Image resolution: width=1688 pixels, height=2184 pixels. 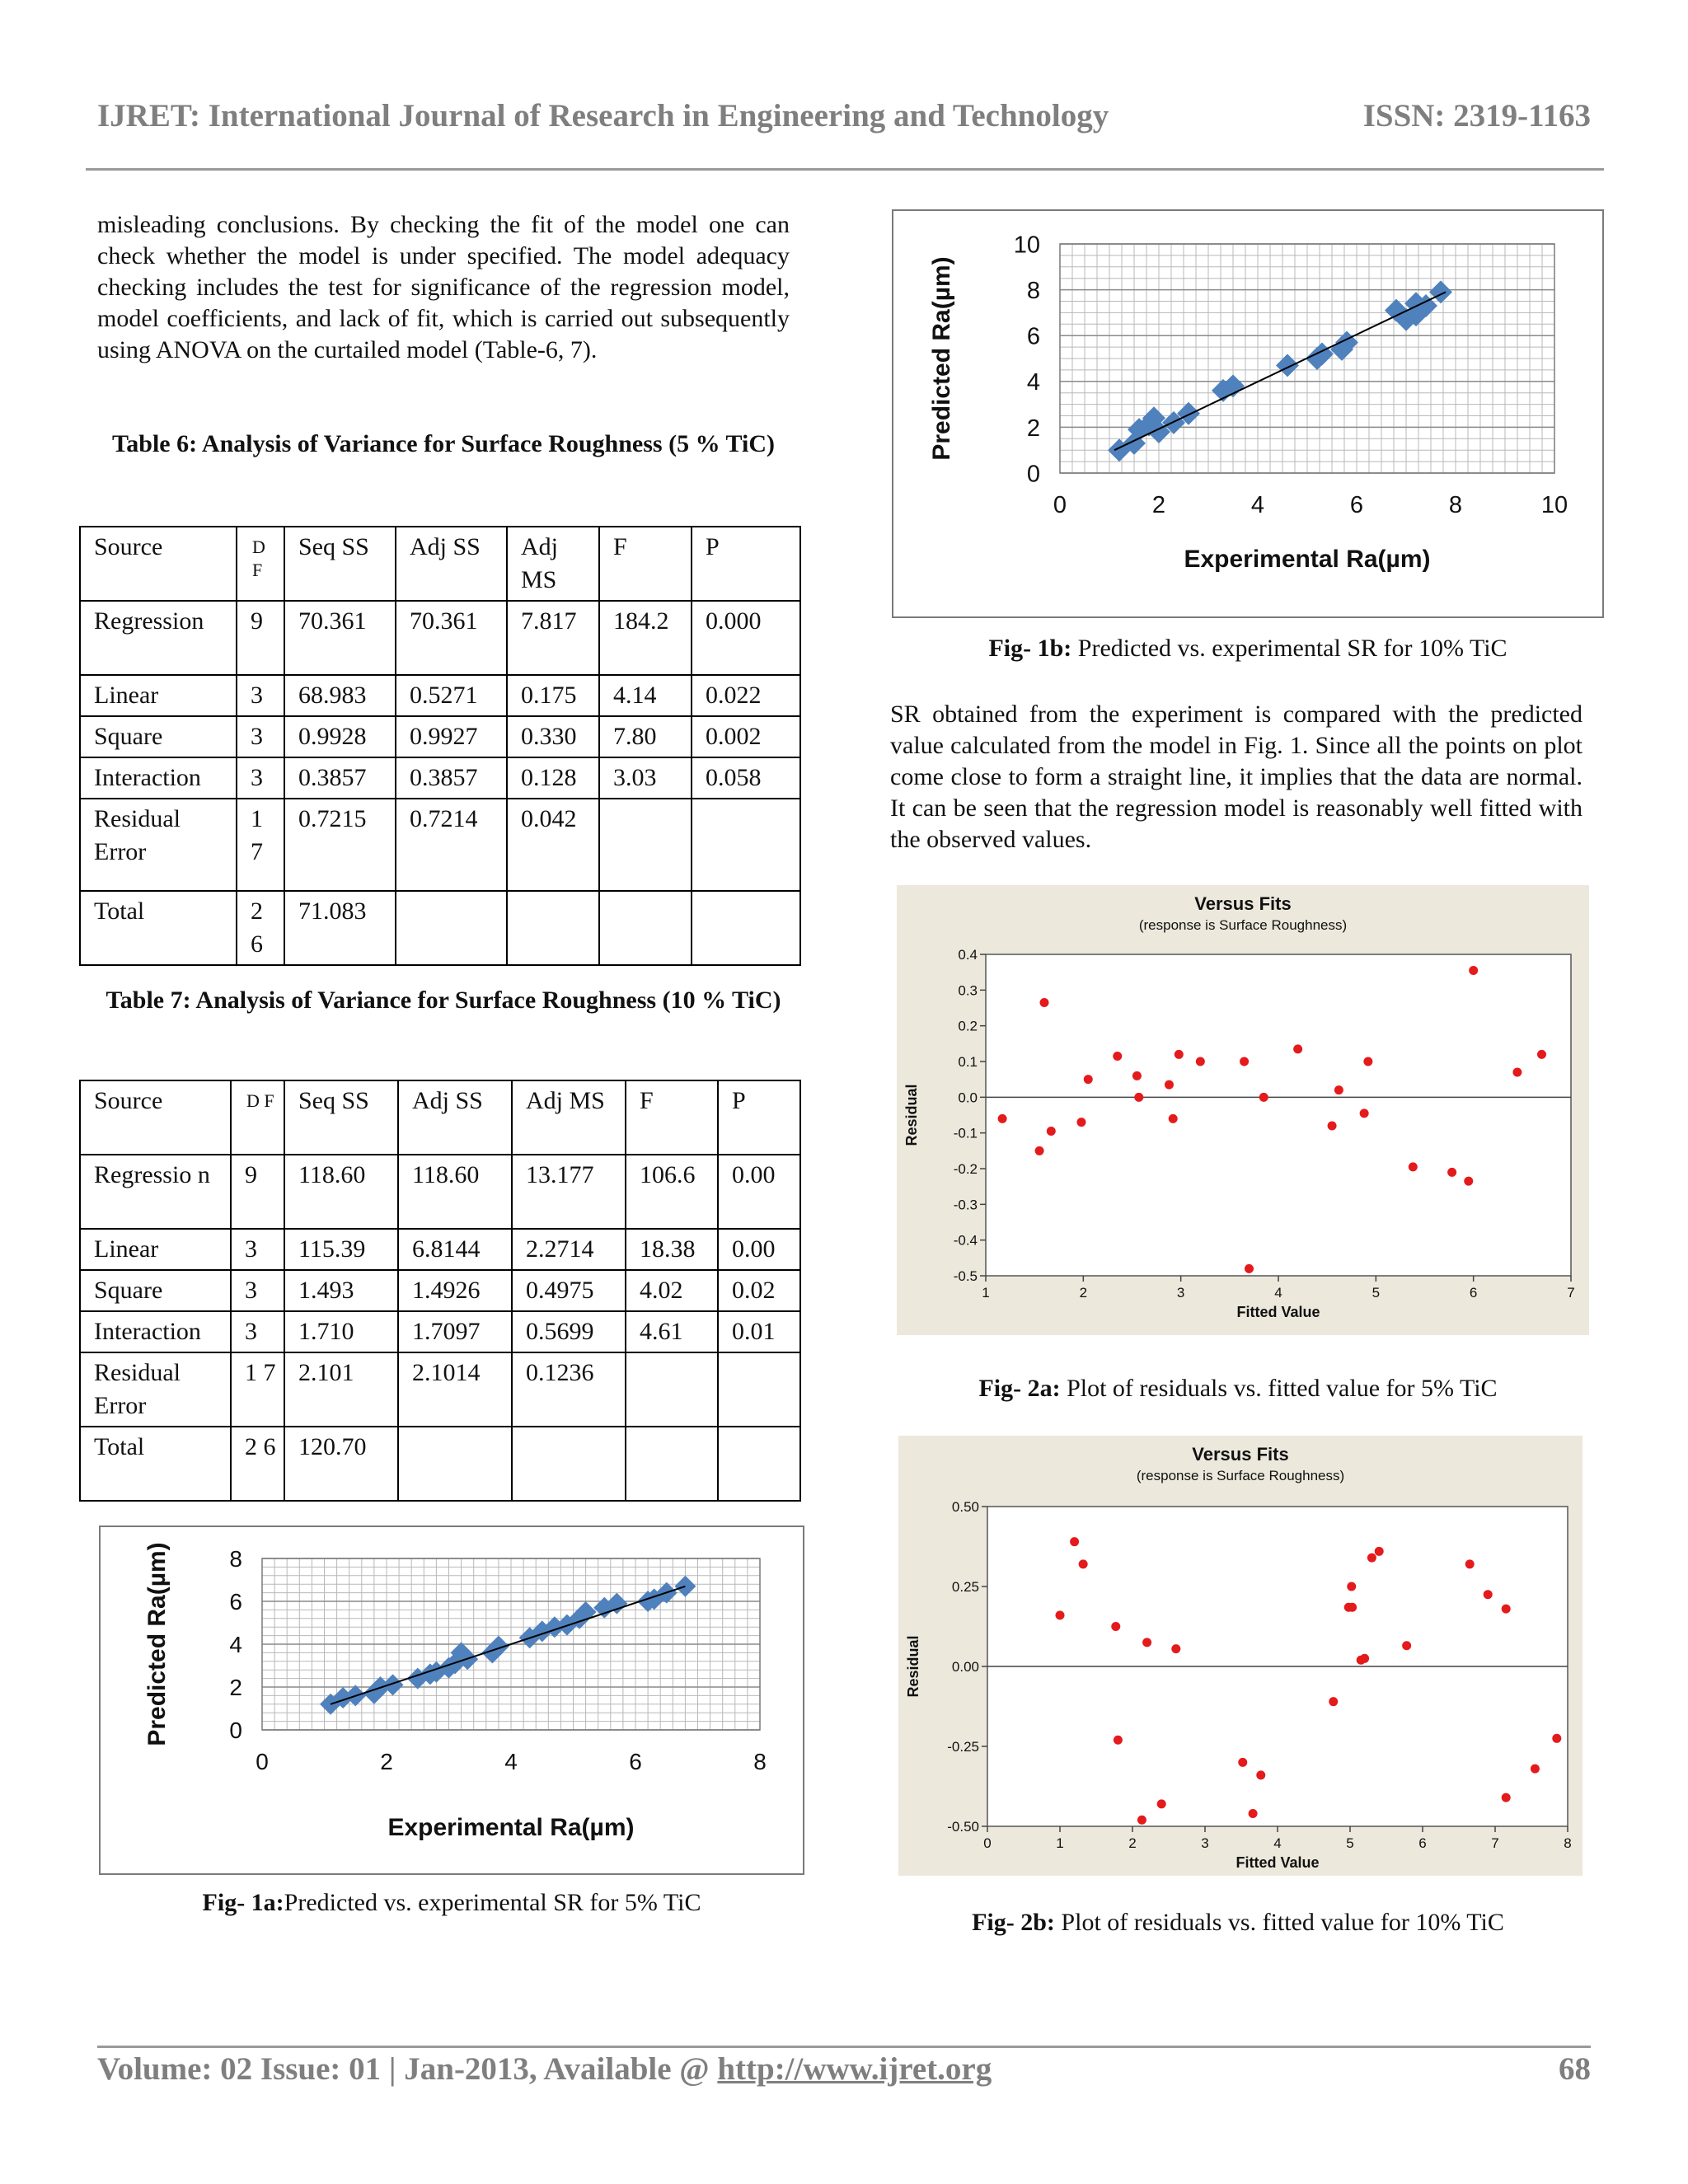 What do you see at coordinates (158, 778) in the screenshot?
I see `table-cell: Interaction` at bounding box center [158, 778].